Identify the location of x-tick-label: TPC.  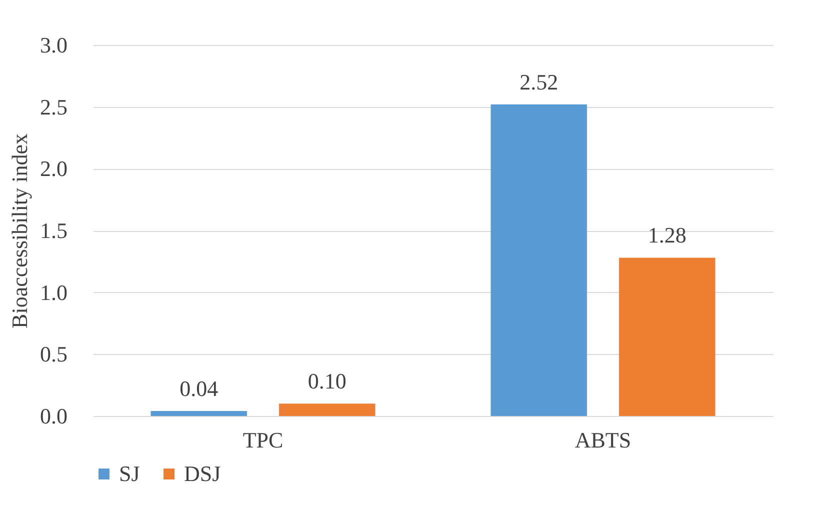
(263, 440).